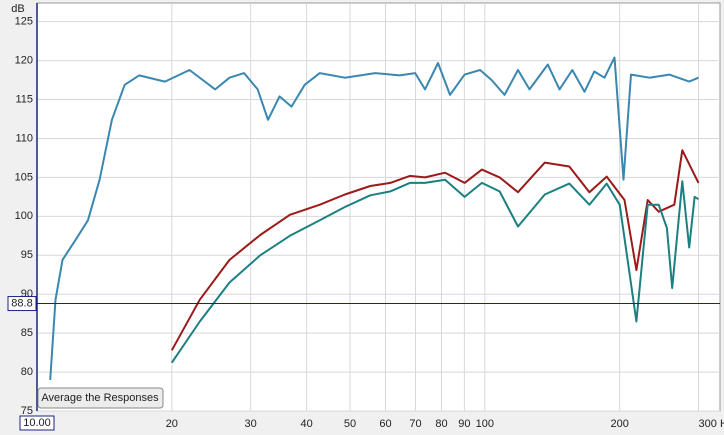 Image resolution: width=724 pixels, height=435 pixels. Describe the element at coordinates (24, 216) in the screenshot. I see `y-tick-label: 100` at that location.